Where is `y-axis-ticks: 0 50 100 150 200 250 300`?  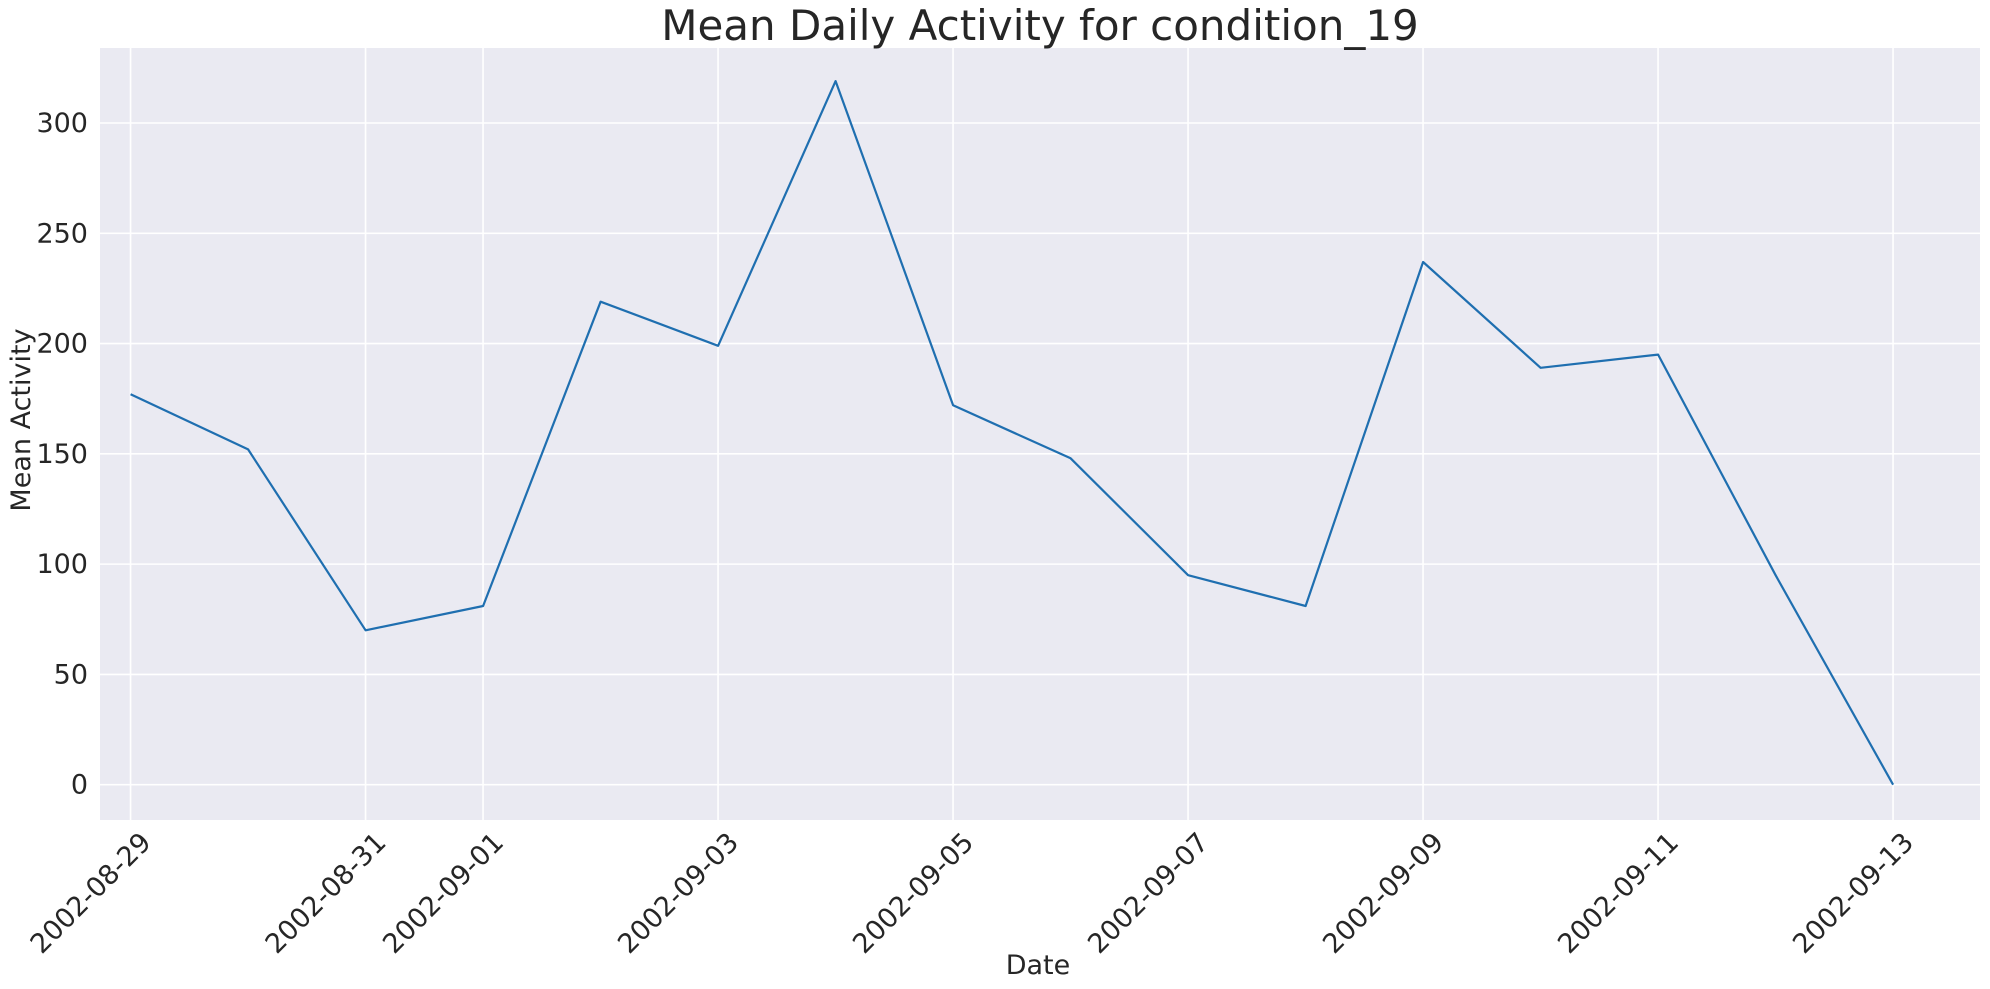 y-axis-ticks: 0 50 100 150 200 250 300 is located at coordinates (62, 454).